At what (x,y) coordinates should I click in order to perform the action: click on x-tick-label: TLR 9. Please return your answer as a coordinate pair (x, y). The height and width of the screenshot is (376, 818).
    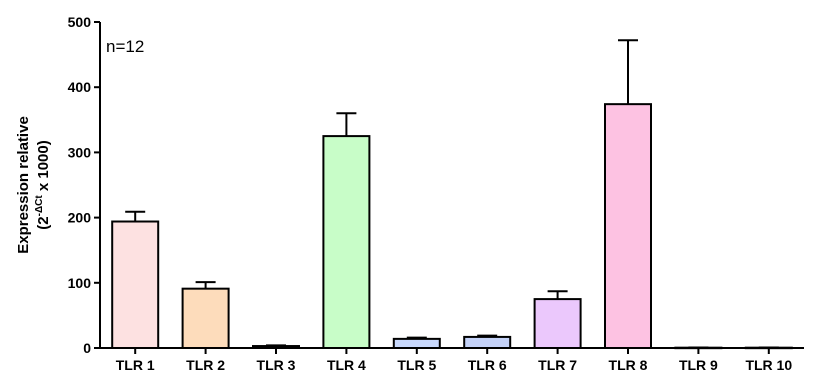
    Looking at the image, I should click on (698, 365).